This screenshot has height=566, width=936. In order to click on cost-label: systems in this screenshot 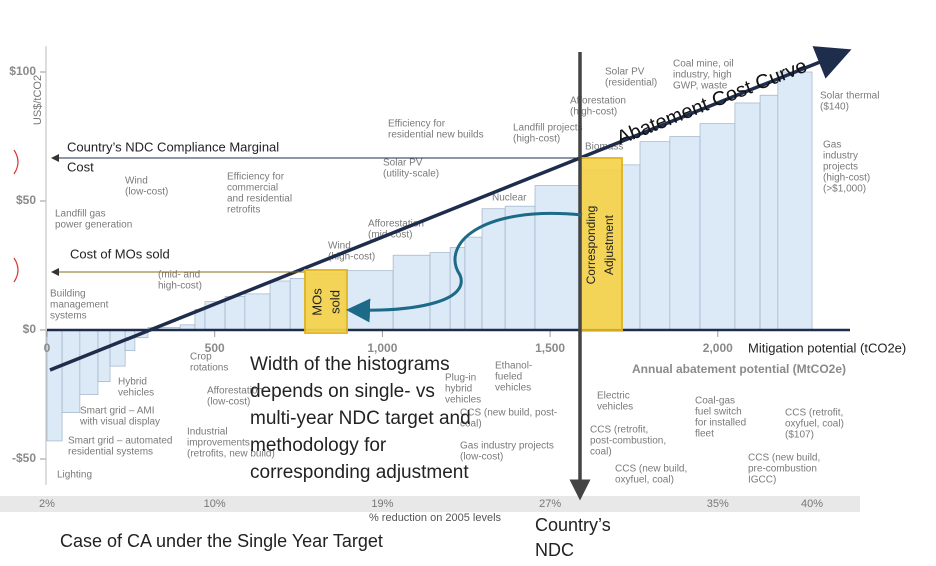, I will do `click(68, 316)`.